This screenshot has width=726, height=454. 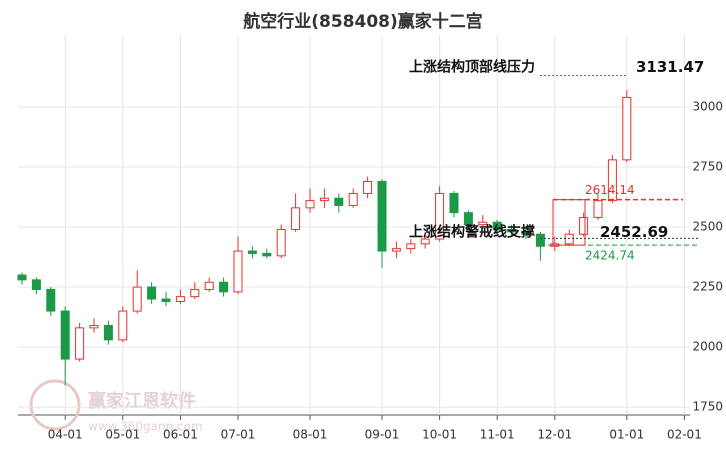 What do you see at coordinates (707, 227) in the screenshot?
I see `y-tick-label: 2500` at bounding box center [707, 227].